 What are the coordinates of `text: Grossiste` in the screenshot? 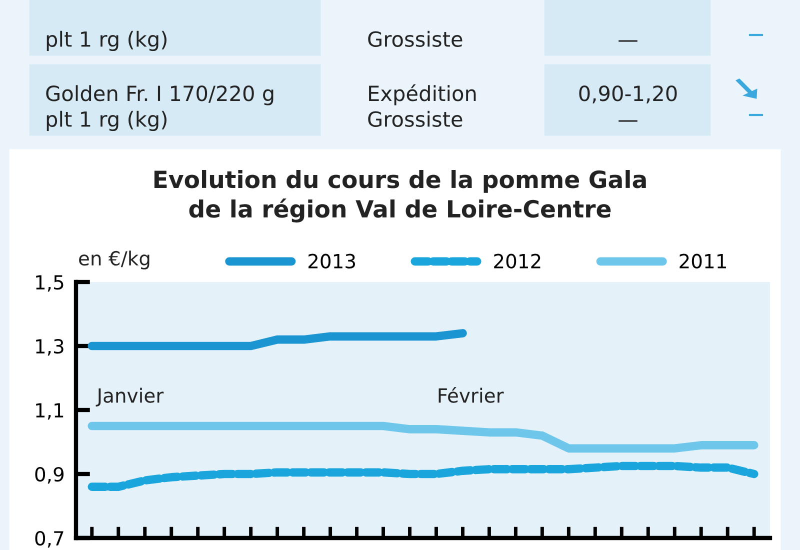 It's located at (415, 38).